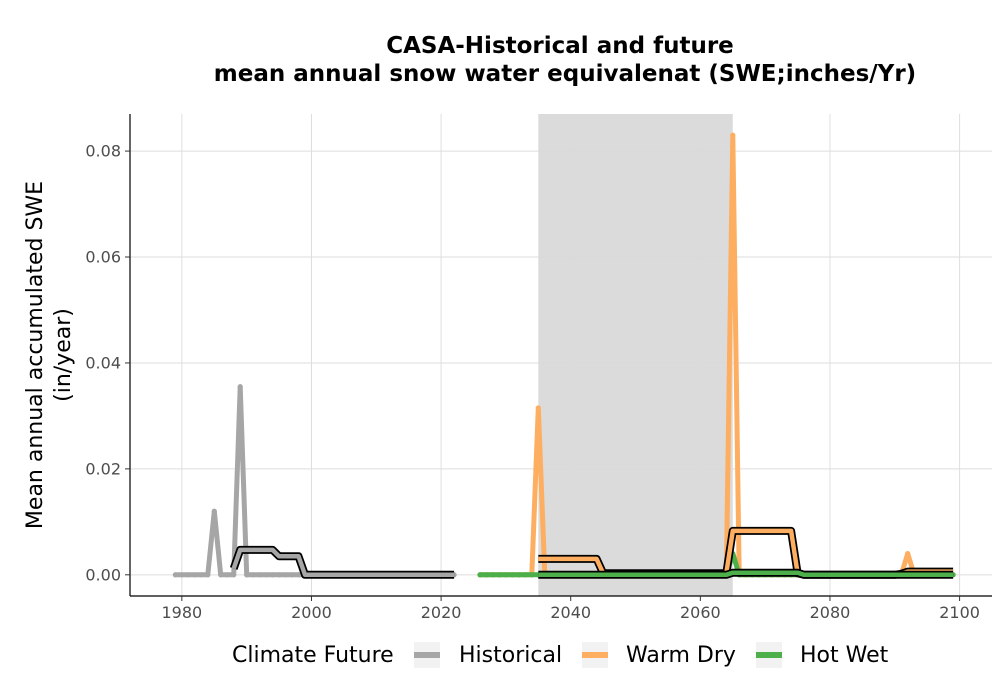  I want to click on series-line-historical, so click(314, 481).